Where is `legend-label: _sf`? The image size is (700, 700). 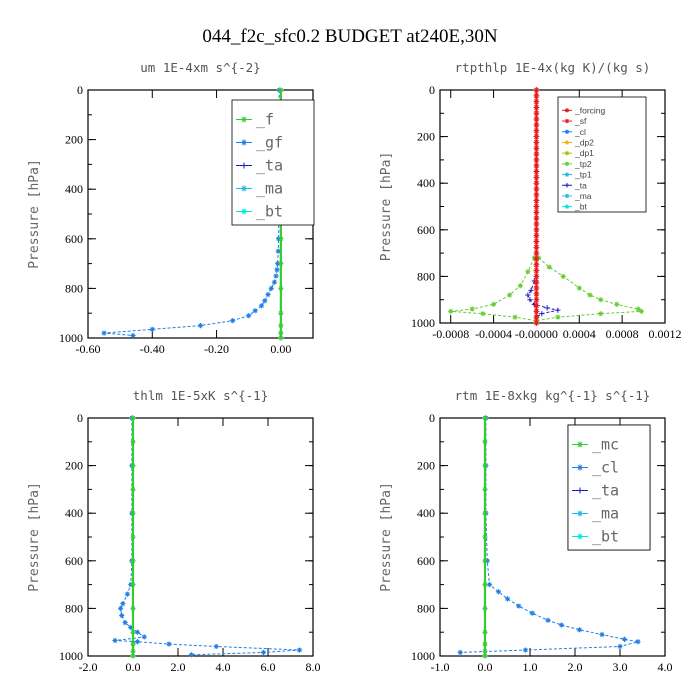
legend-label: _sf is located at coordinates (580, 121).